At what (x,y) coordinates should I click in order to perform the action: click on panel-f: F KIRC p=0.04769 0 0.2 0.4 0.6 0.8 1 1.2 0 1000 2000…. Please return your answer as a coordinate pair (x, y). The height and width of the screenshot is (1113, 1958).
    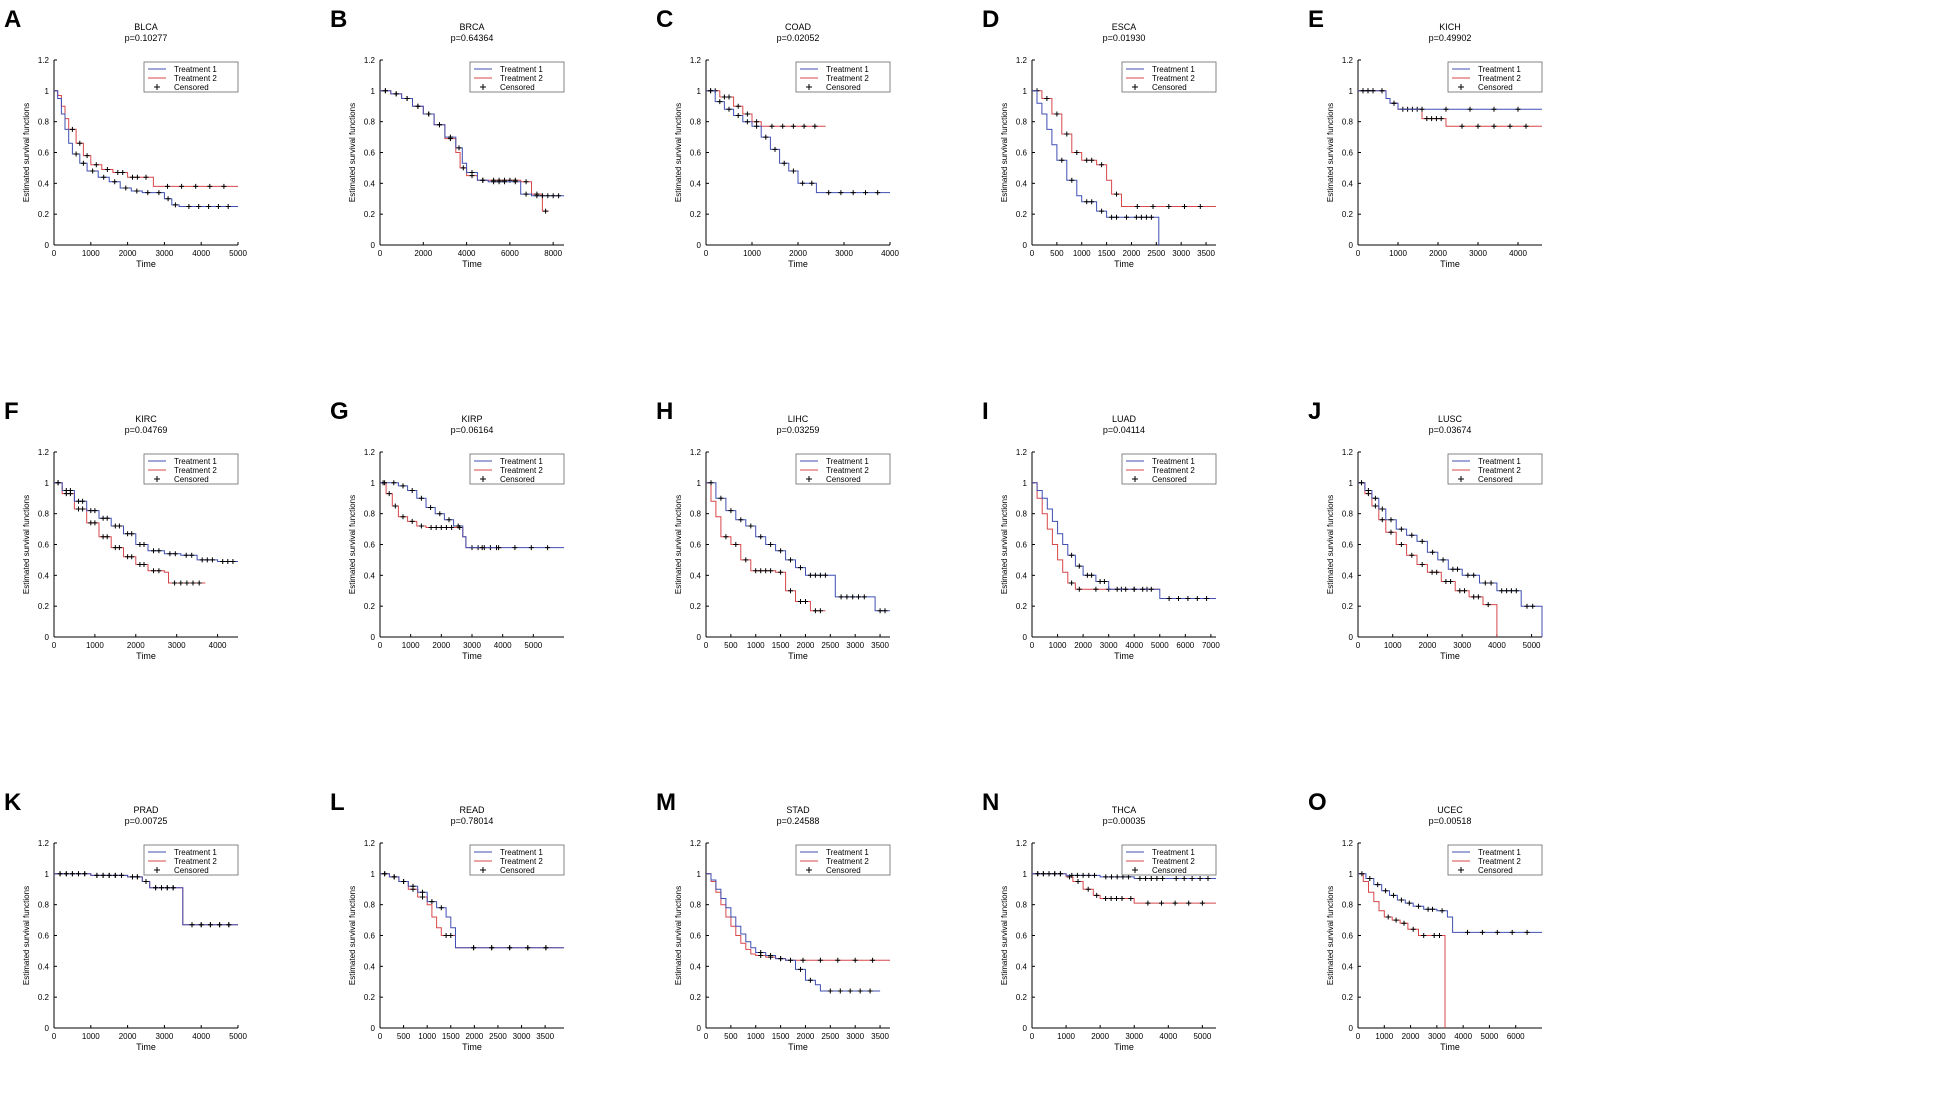
    Looking at the image, I should click on (157, 560).